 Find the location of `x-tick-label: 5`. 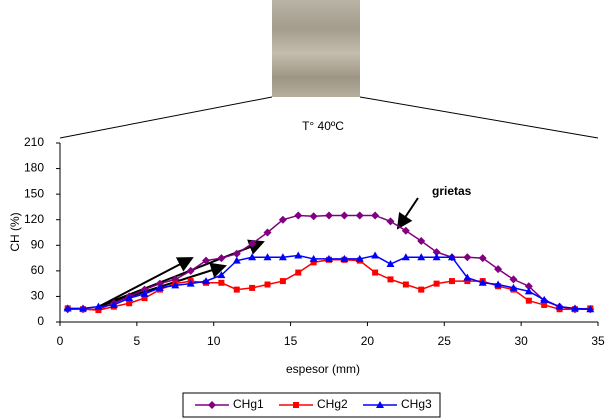

x-tick-label: 5 is located at coordinates (137, 341).